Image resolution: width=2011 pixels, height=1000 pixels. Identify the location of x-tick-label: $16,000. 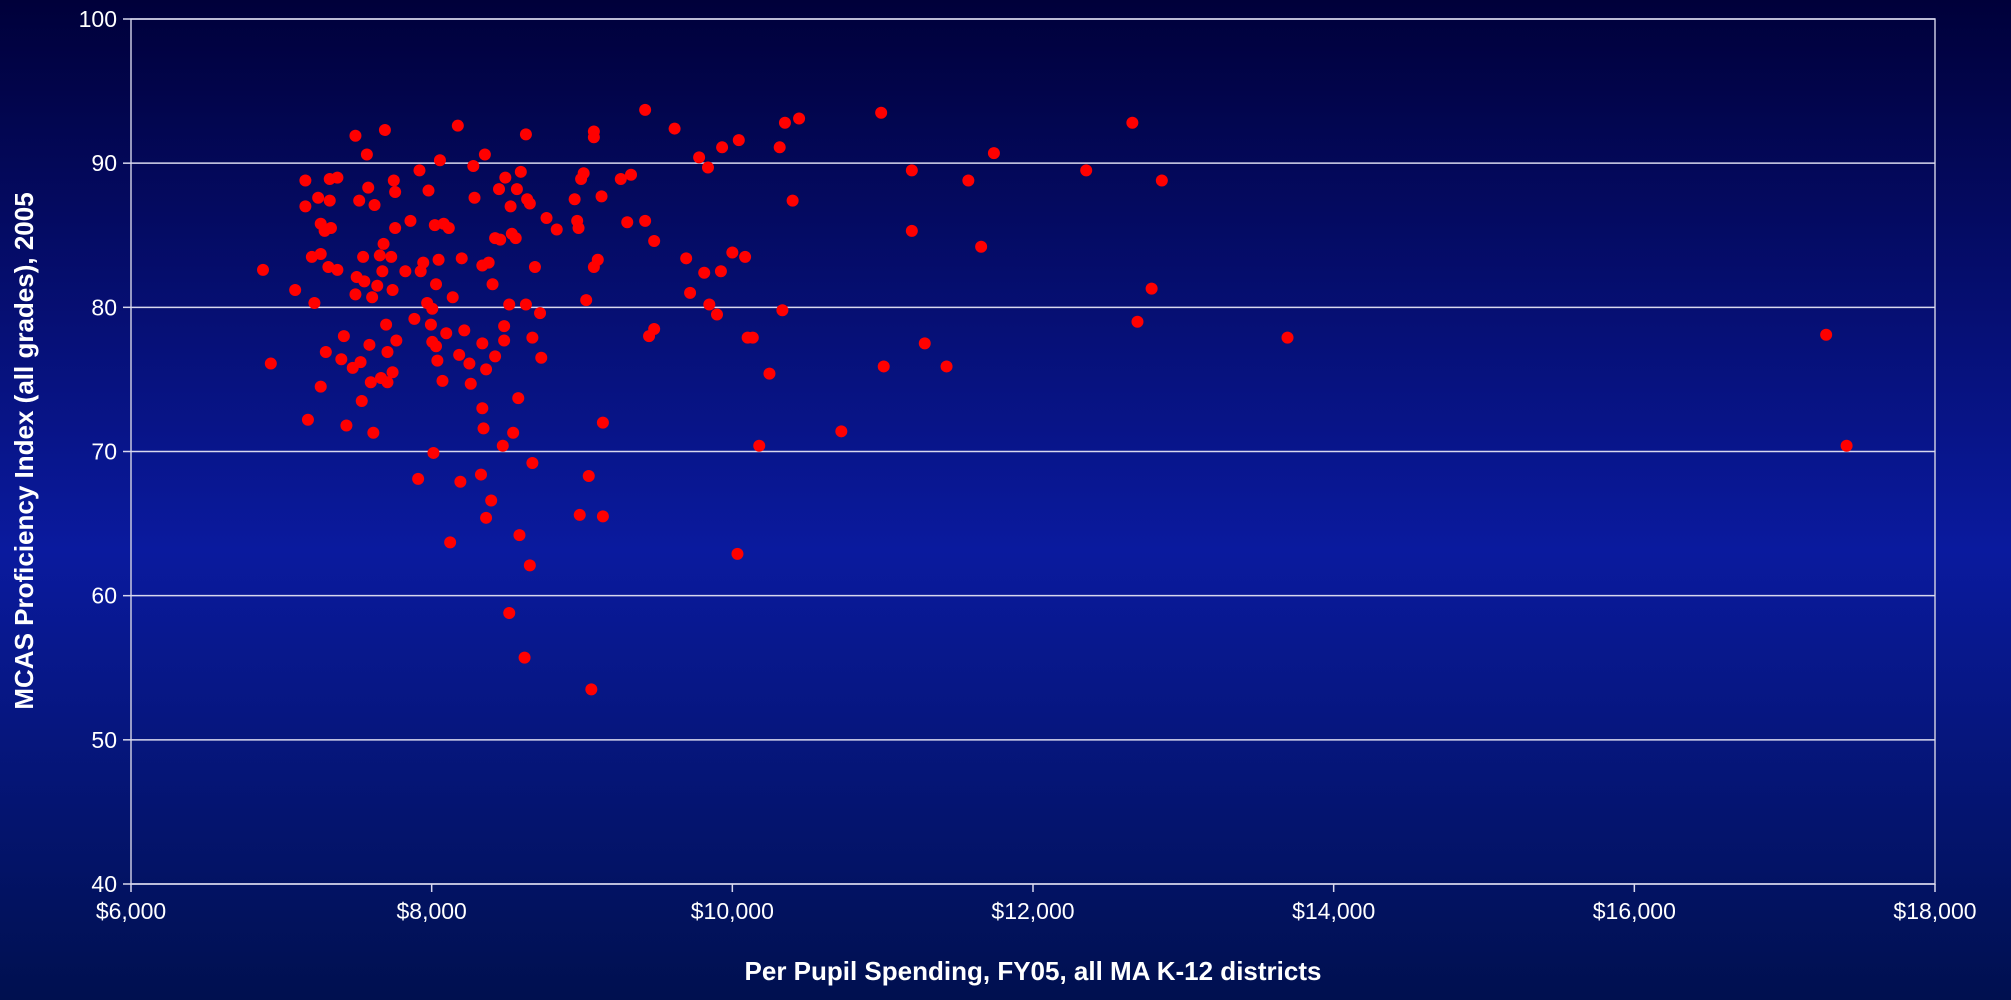
(1634, 911).